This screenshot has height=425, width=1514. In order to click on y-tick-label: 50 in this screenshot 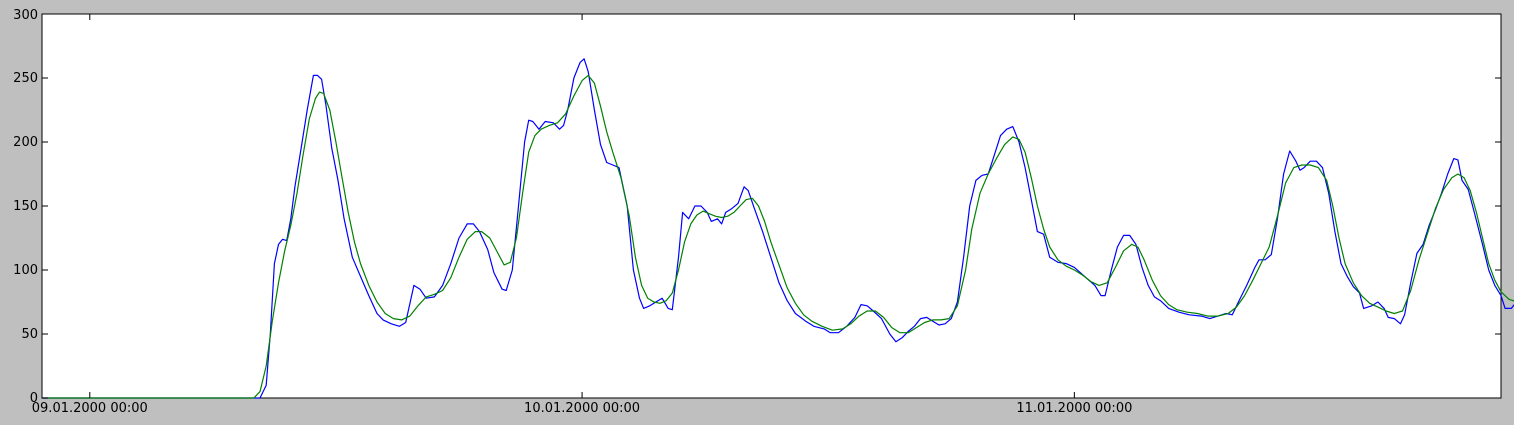, I will do `click(29, 334)`.